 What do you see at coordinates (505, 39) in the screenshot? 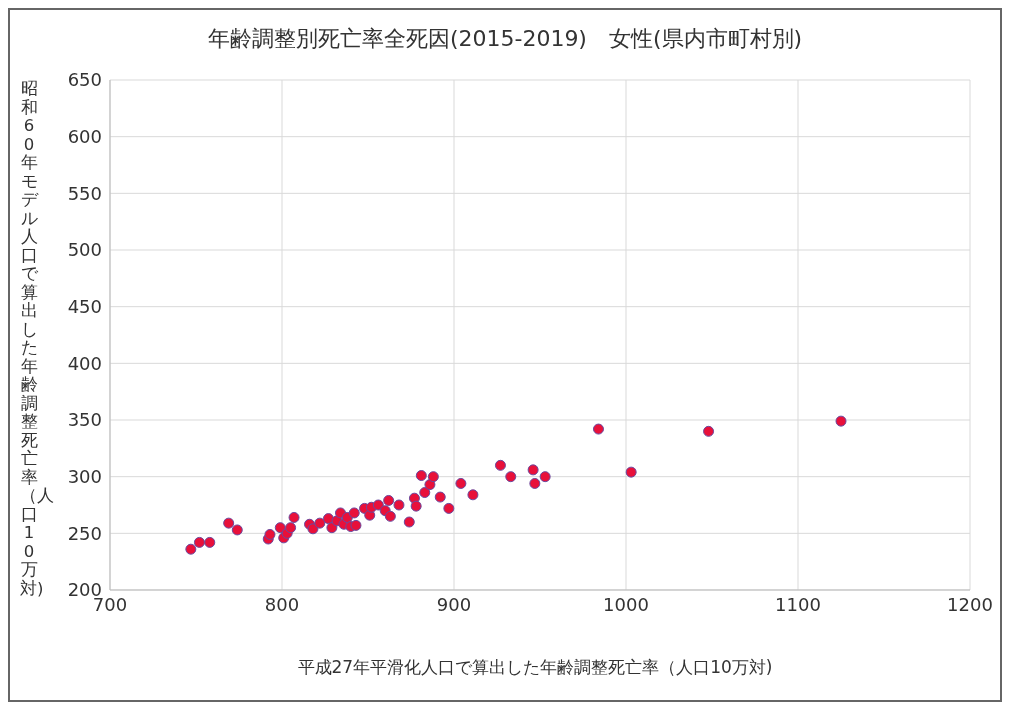
I see `chart-title: 年齢調整別死亡率全死因(2015-2019) 女性(県内市町村別)` at bounding box center [505, 39].